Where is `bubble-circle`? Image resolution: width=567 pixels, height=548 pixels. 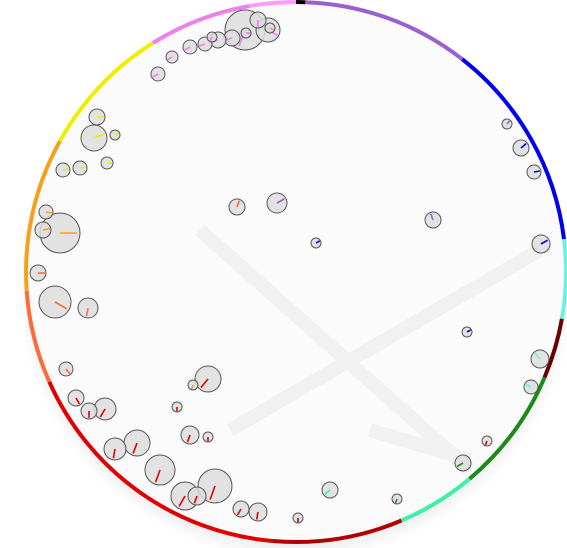
bubble-circle is located at coordinates (258, 512).